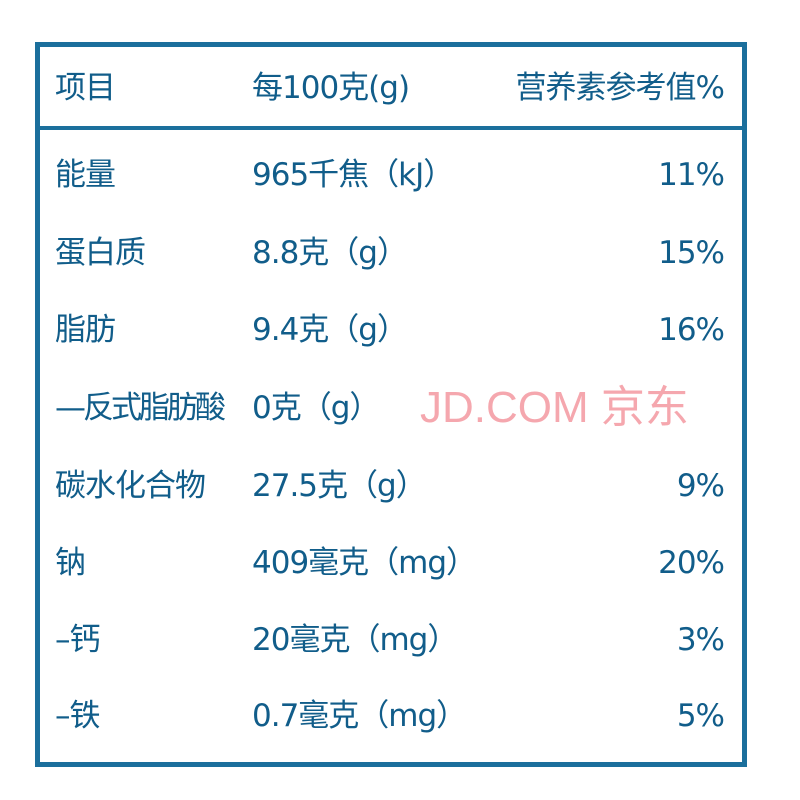 This screenshot has width=800, height=800. What do you see at coordinates (700, 486) in the screenshot?
I see `row-nrv: 9%` at bounding box center [700, 486].